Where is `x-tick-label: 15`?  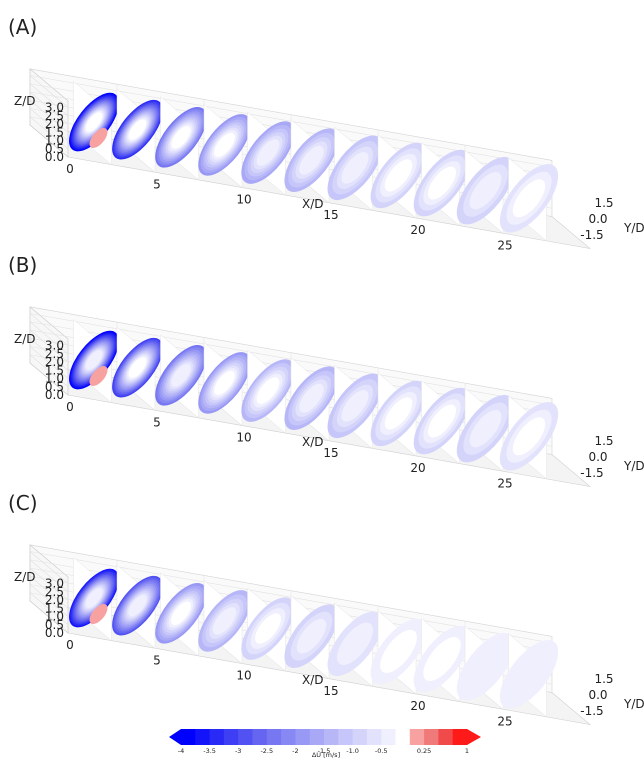 x-tick-label: 15 is located at coordinates (330, 691).